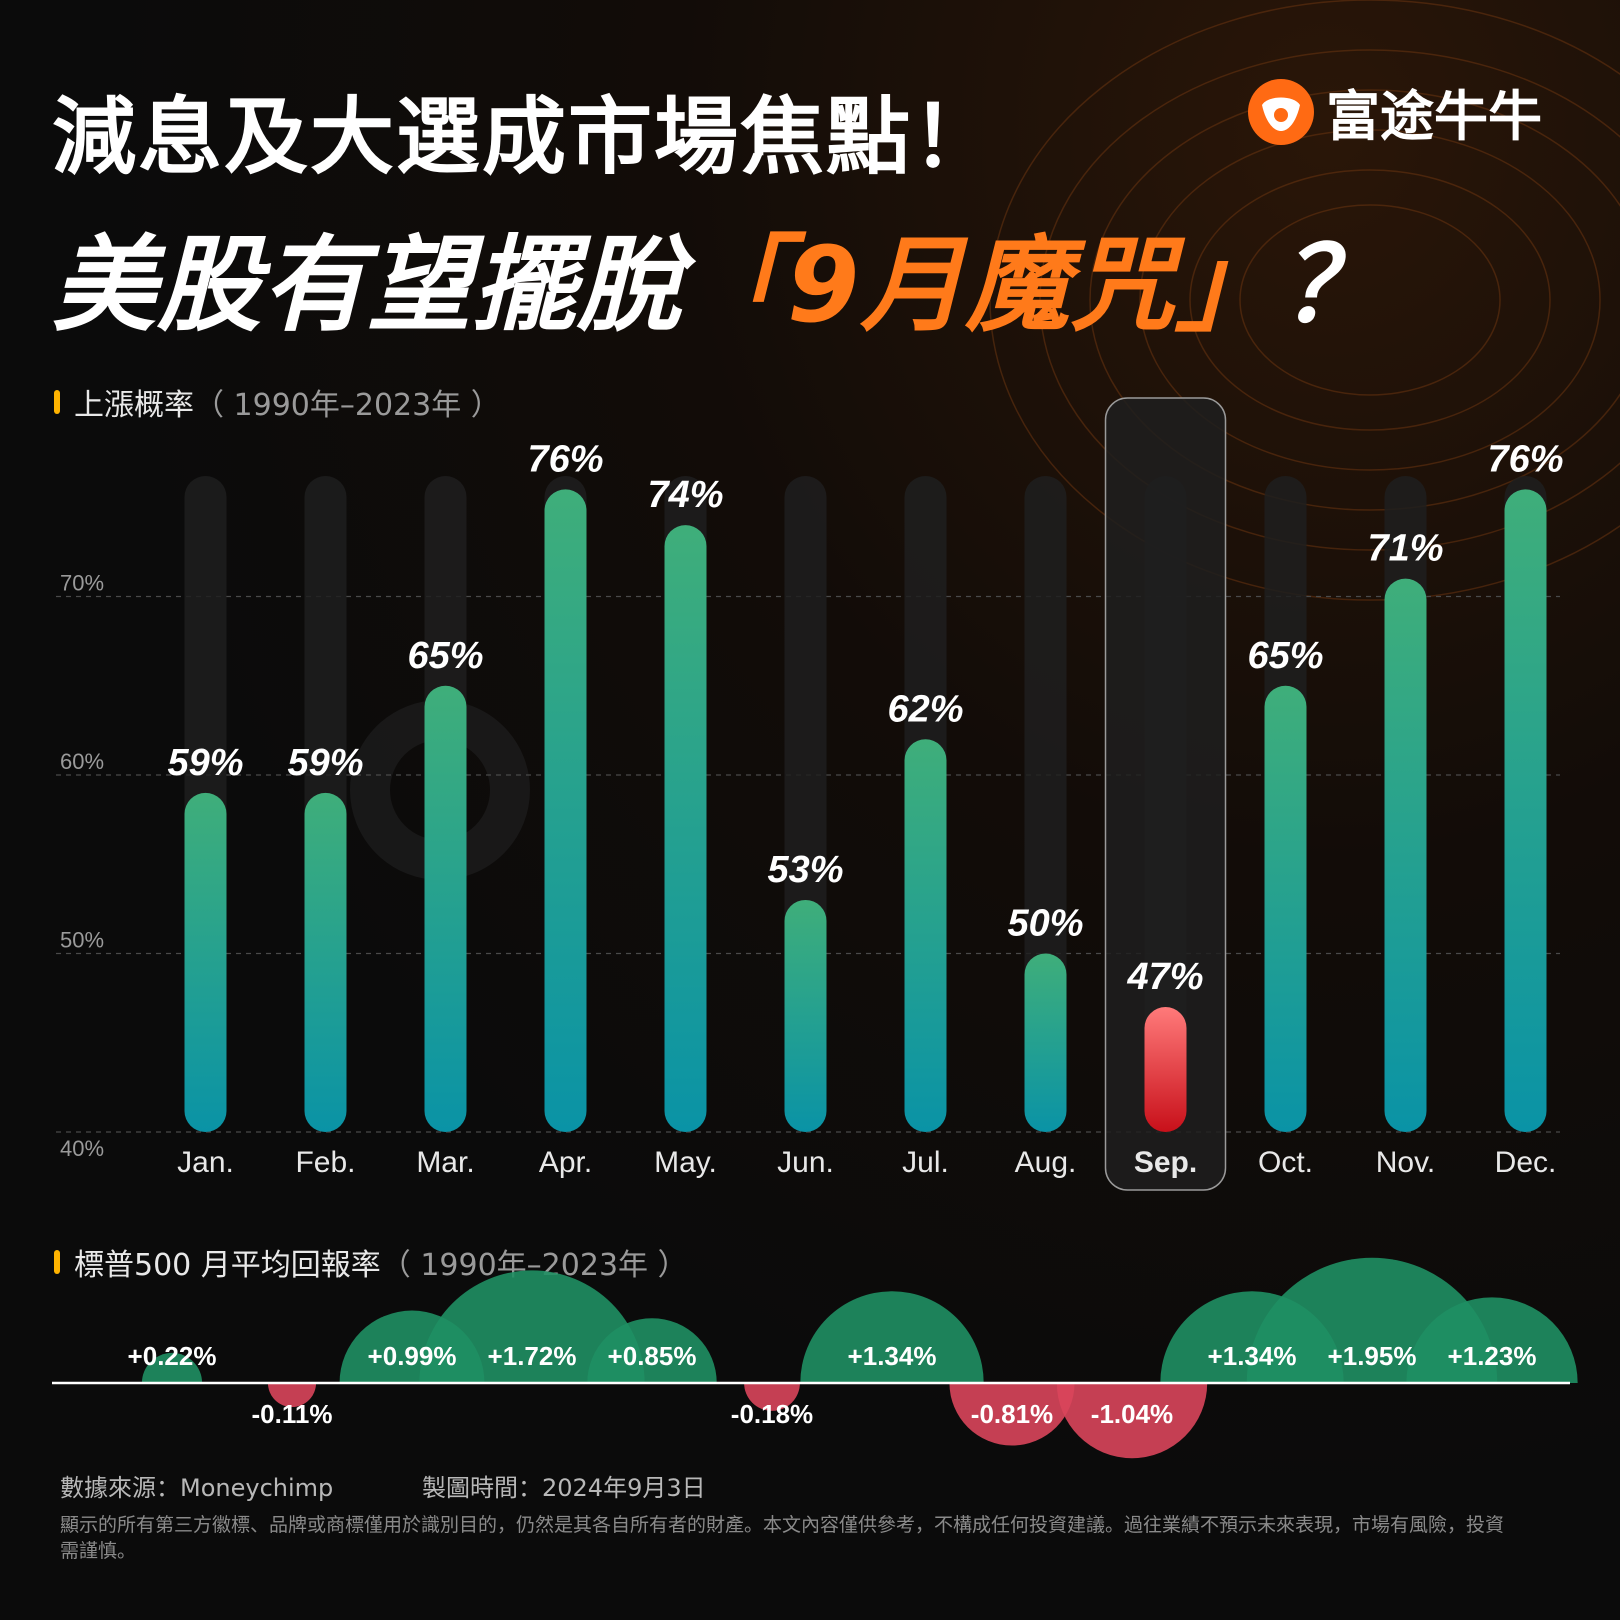 The image size is (1620, 1620). What do you see at coordinates (925, 709) in the screenshot?
I see `data-label: 62%` at bounding box center [925, 709].